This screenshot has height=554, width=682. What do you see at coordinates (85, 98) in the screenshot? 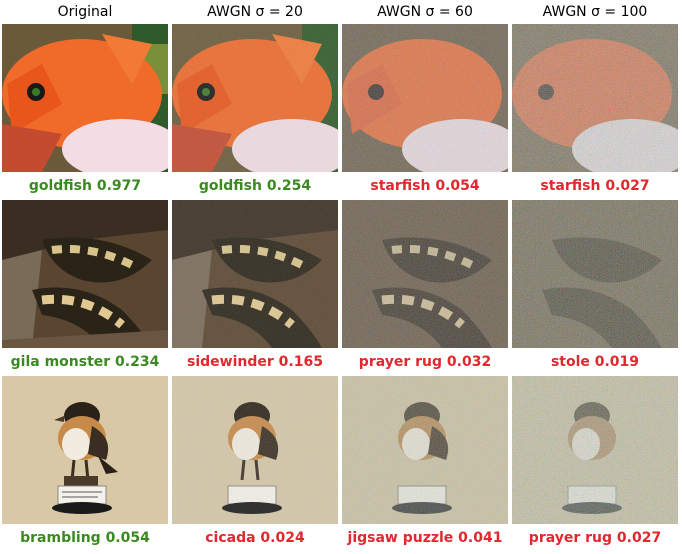
I see `goldfish-image-original` at bounding box center [85, 98].